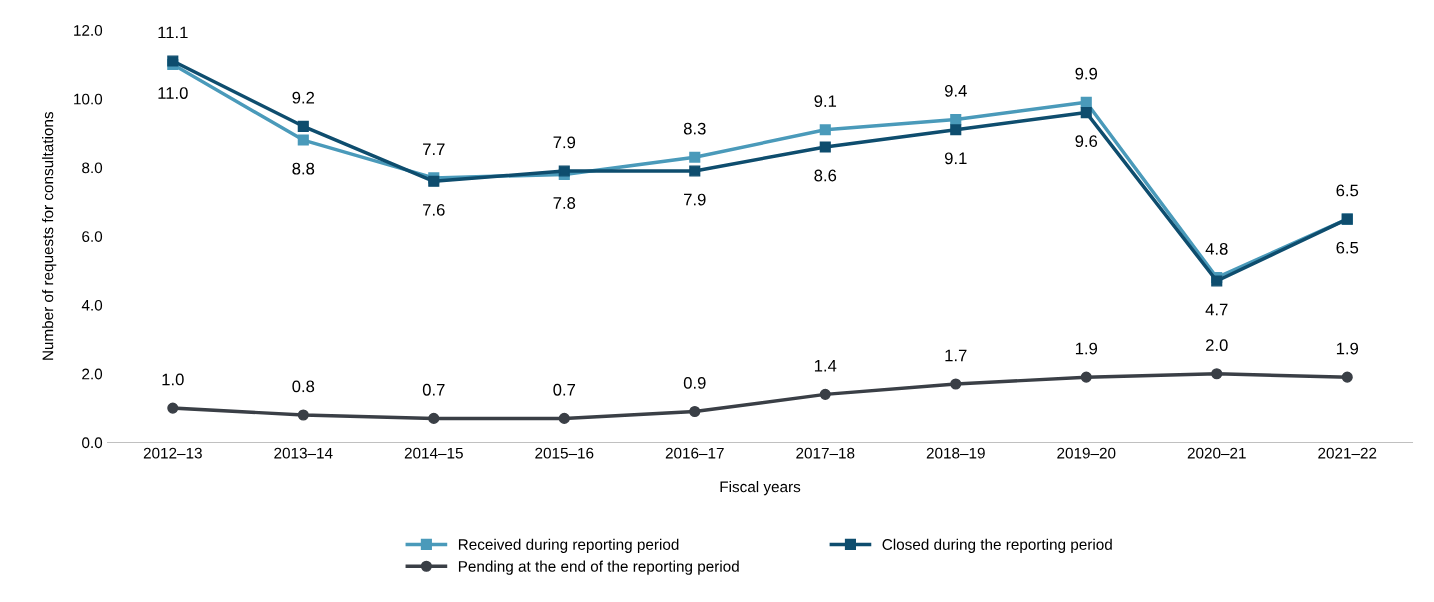 Image resolution: width=1434 pixels, height=602 pixels. I want to click on x-tick-label: 2015–16, so click(564, 453).